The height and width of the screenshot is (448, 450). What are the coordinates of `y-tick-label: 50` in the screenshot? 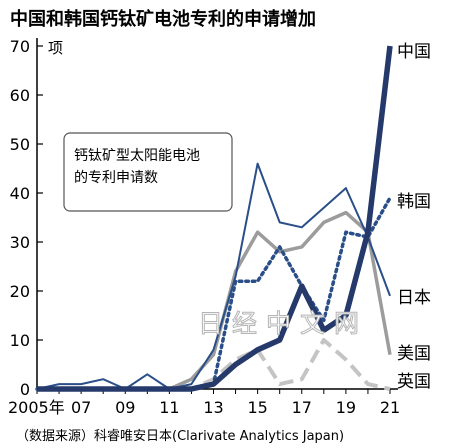 It's located at (20, 144).